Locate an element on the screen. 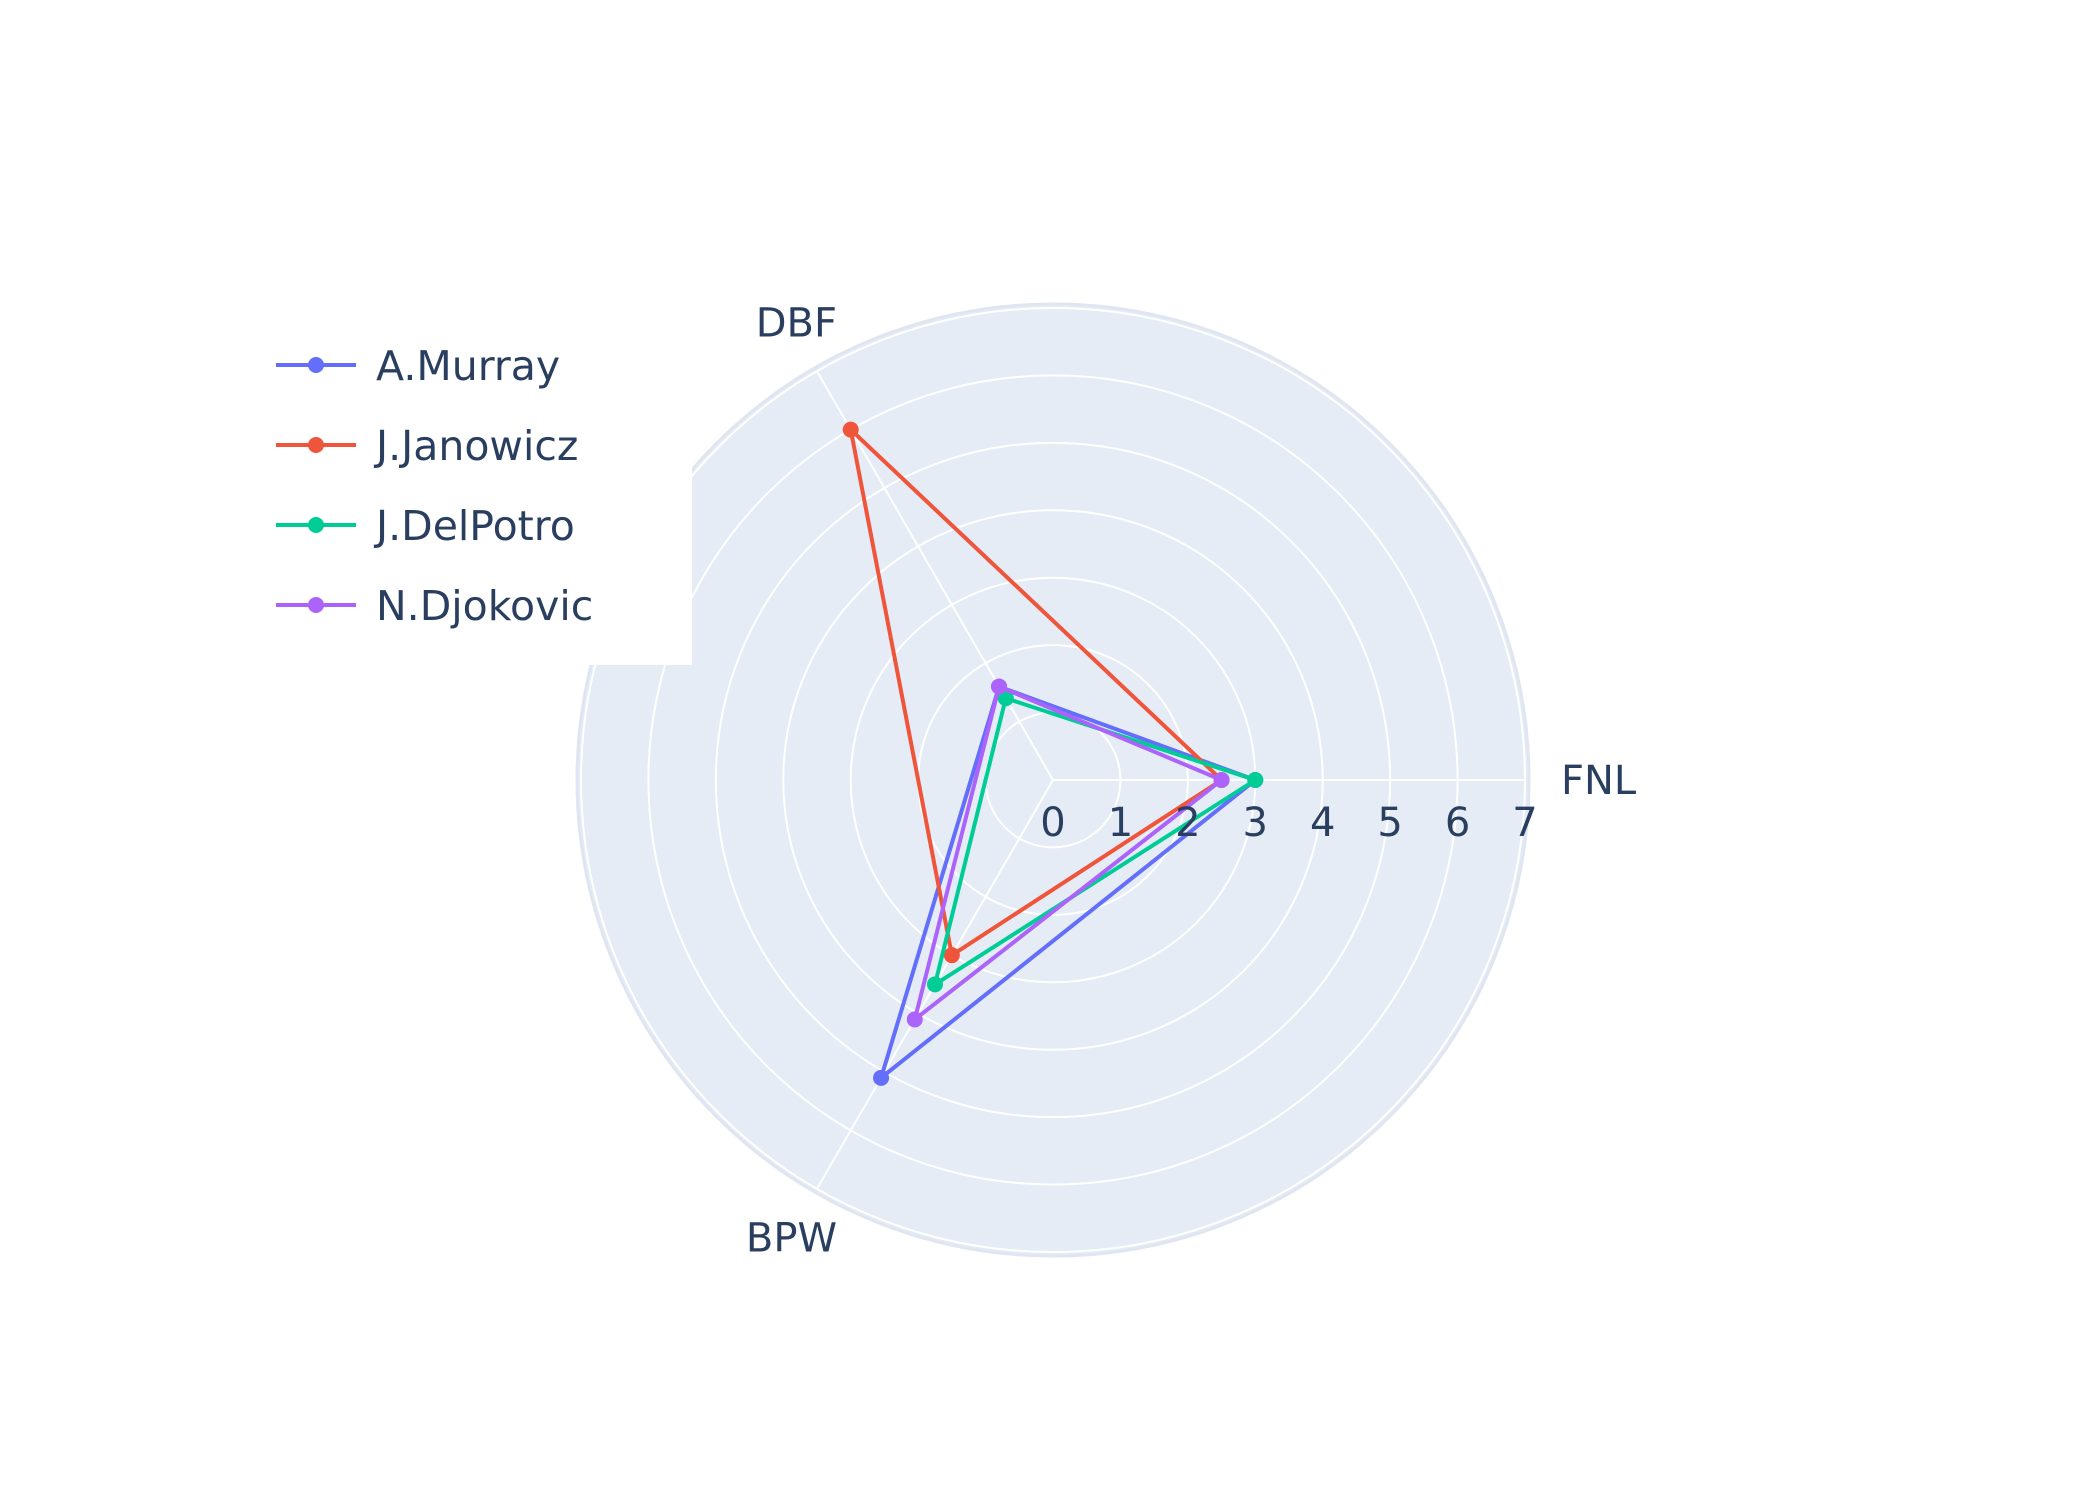 The image size is (2100, 1500). category-label-FNL: FNL is located at coordinates (1599, 781).